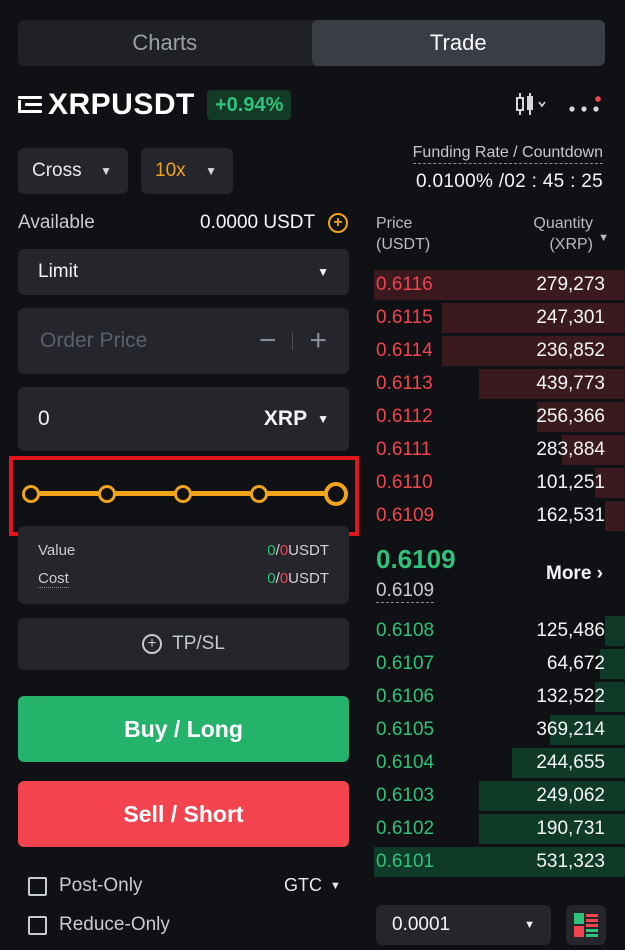  Describe the element at coordinates (58, 271) in the screenshot. I see `order-type-label: Limit` at that location.